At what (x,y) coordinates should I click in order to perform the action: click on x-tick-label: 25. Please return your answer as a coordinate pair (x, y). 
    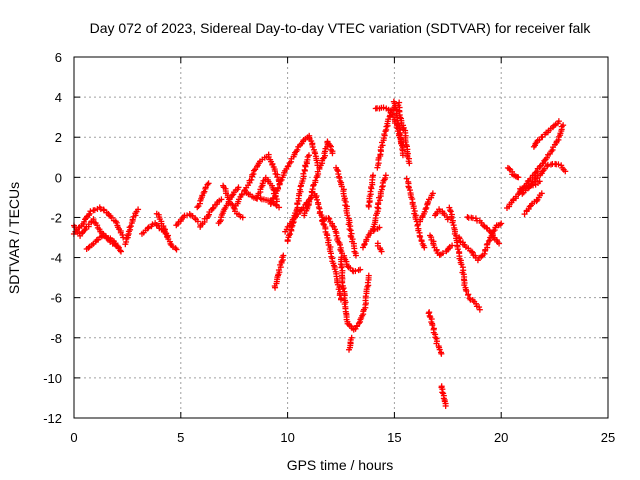
    Looking at the image, I should click on (608, 437).